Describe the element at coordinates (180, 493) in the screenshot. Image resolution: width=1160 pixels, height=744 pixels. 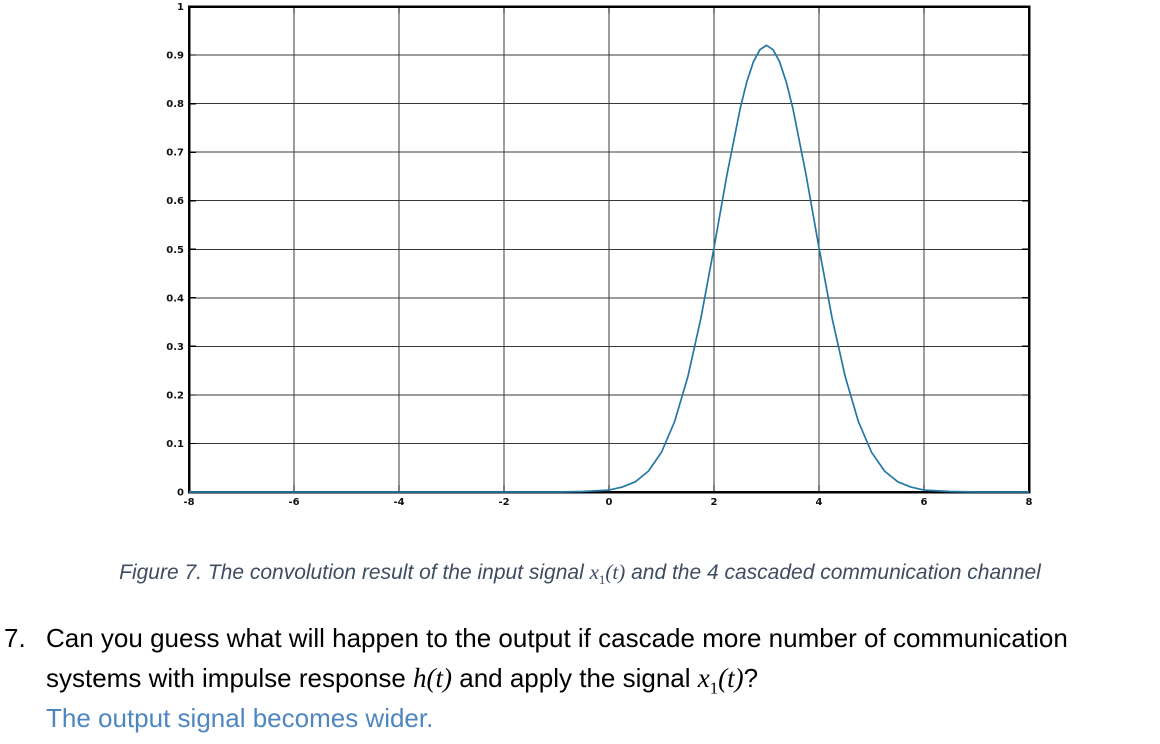
I see `y-tick-label: 0` at that location.